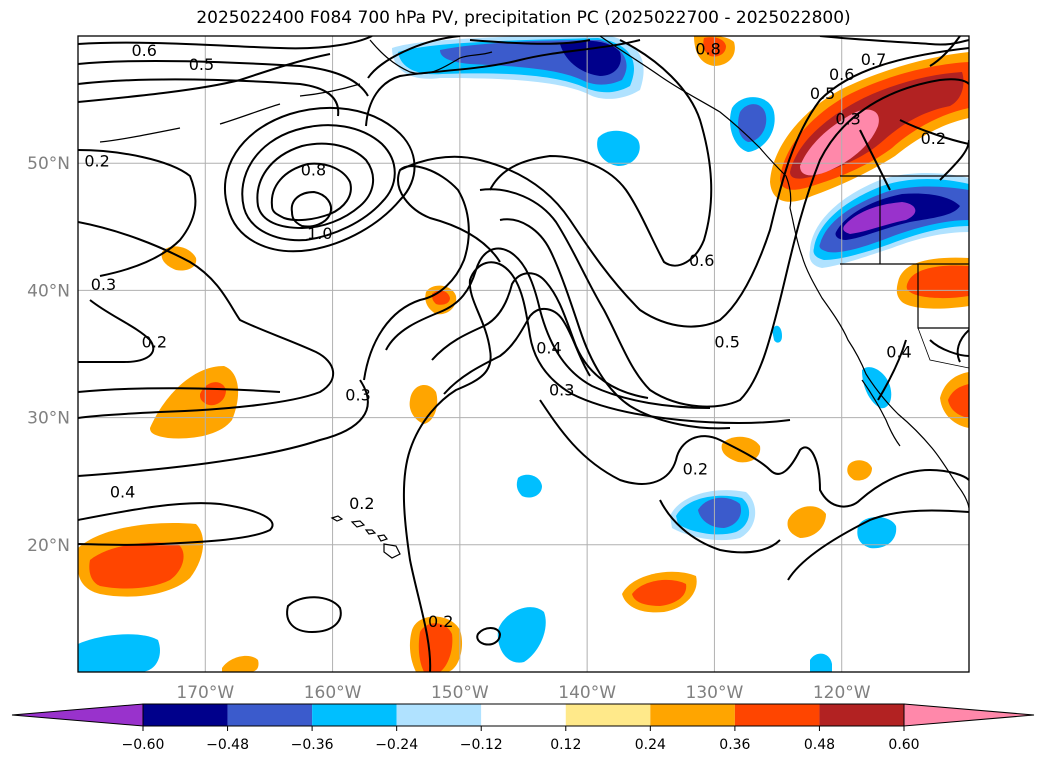 The image size is (1047, 765). What do you see at coordinates (565, 745) in the screenshot?
I see `colorbar-tick-label: 0.12` at bounding box center [565, 745].